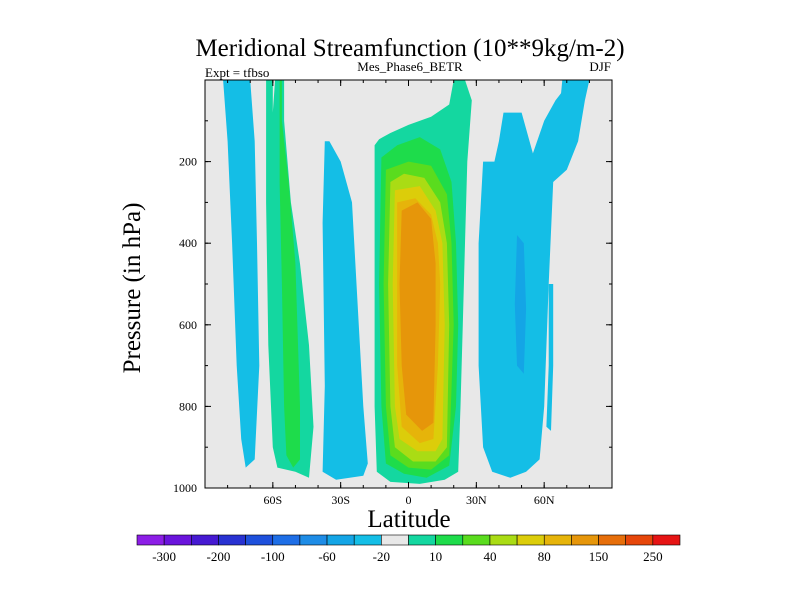 This screenshot has width=800, height=600. I want to click on colorbar-label: 80, so click(544, 556).